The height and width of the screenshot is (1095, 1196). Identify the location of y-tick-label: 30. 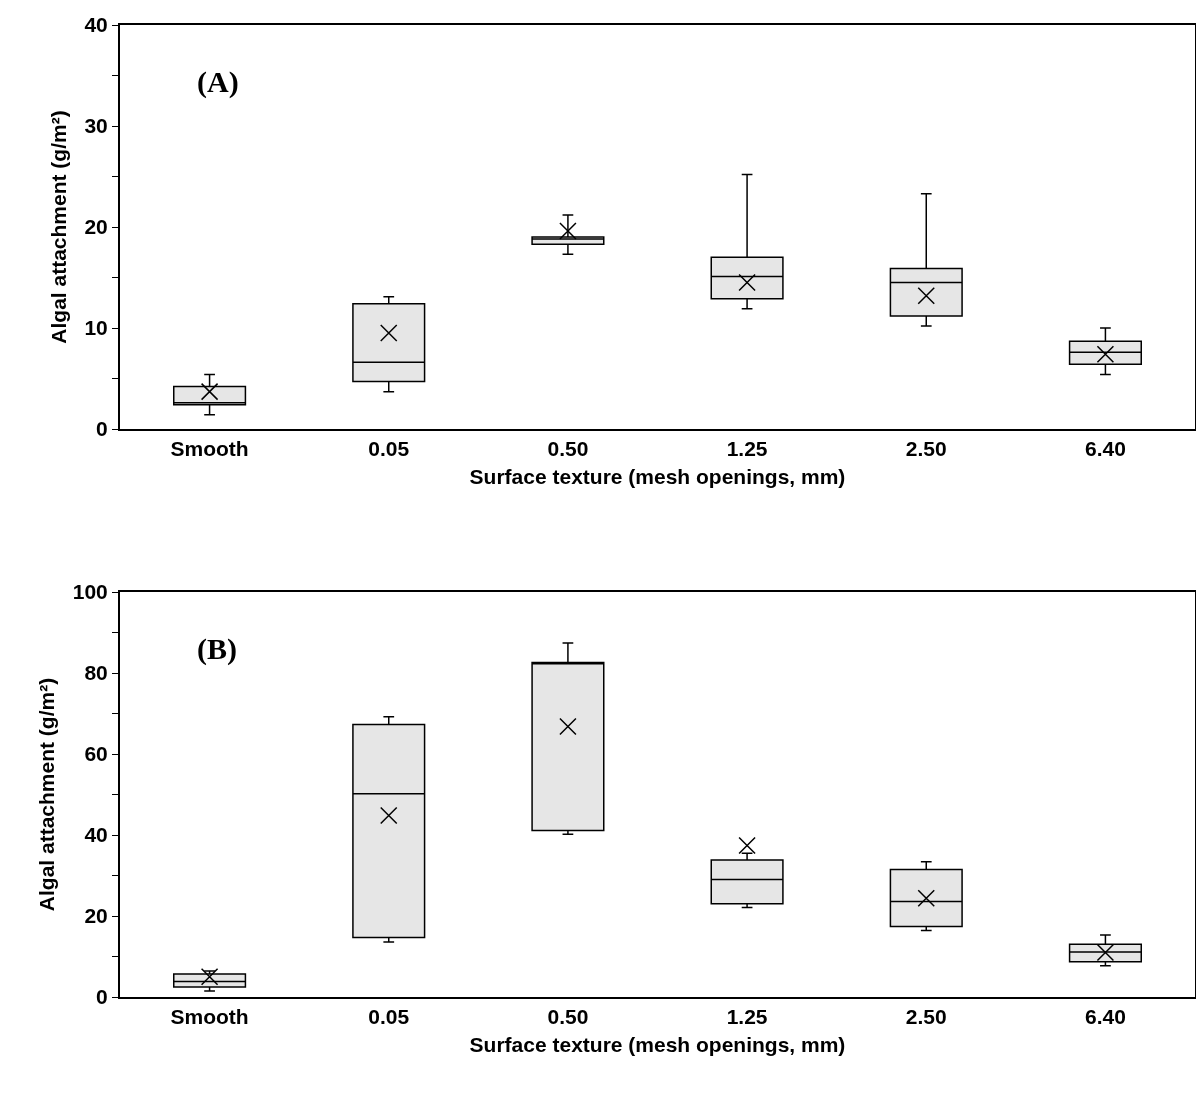
(96, 126).